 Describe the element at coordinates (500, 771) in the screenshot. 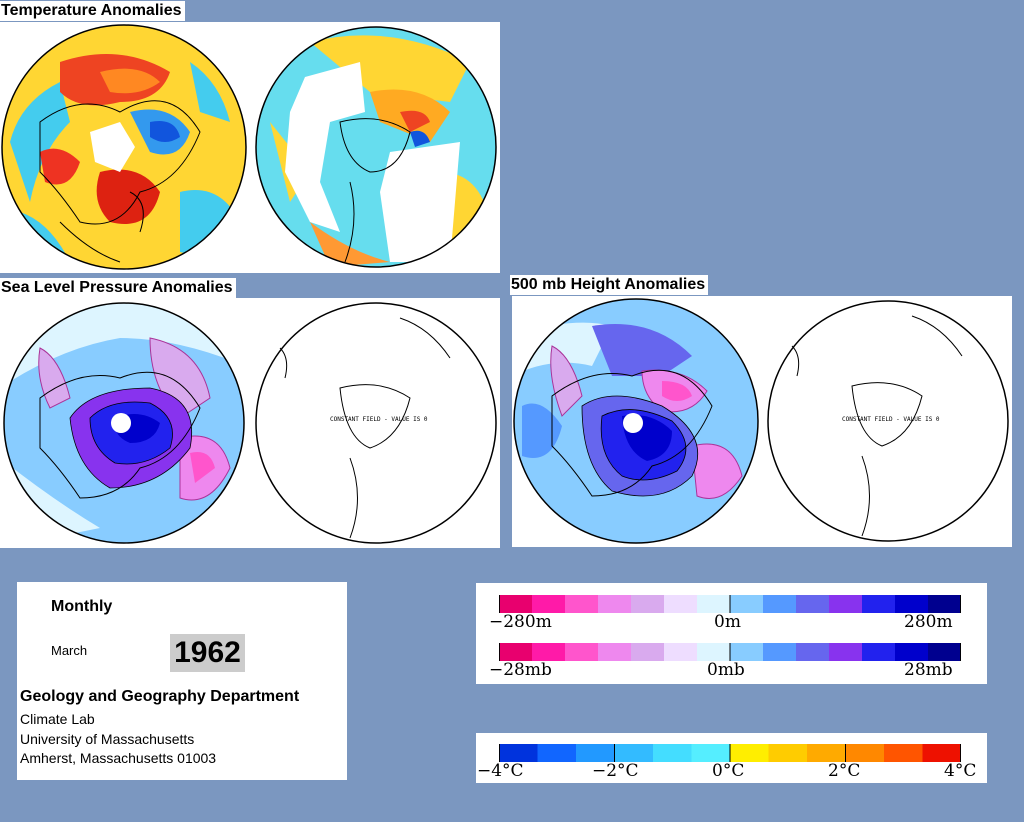

I see `temperature-legend-minus4: −4°C` at that location.